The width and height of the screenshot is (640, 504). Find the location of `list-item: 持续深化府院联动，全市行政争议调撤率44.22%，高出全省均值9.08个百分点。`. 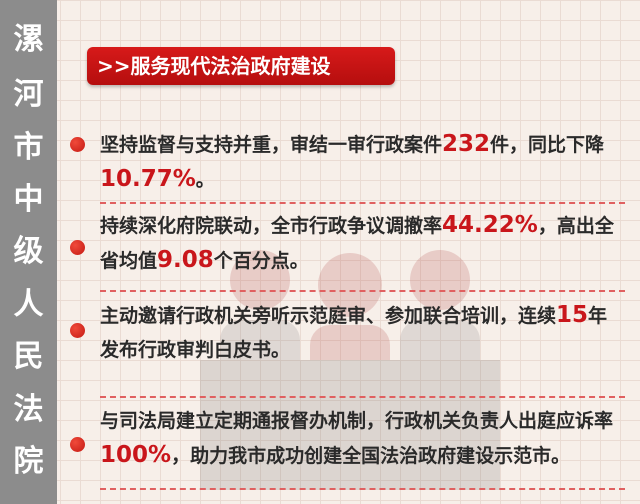

list-item: 持续深化府院联动，全市行政争议调撤率44.22%，高出全省均值9.08个百分点。 is located at coordinates (357, 242).